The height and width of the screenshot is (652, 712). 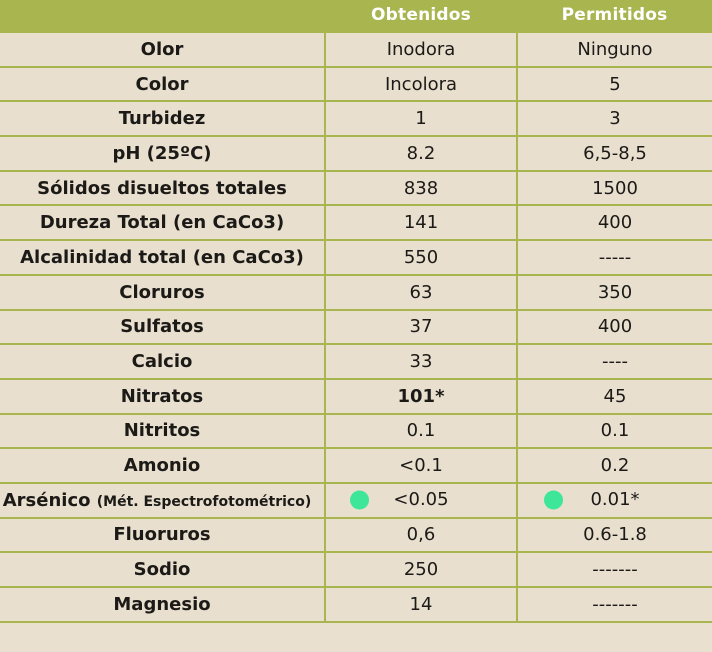 I want to click on obtenido-cell: 1, so click(x=421, y=119).